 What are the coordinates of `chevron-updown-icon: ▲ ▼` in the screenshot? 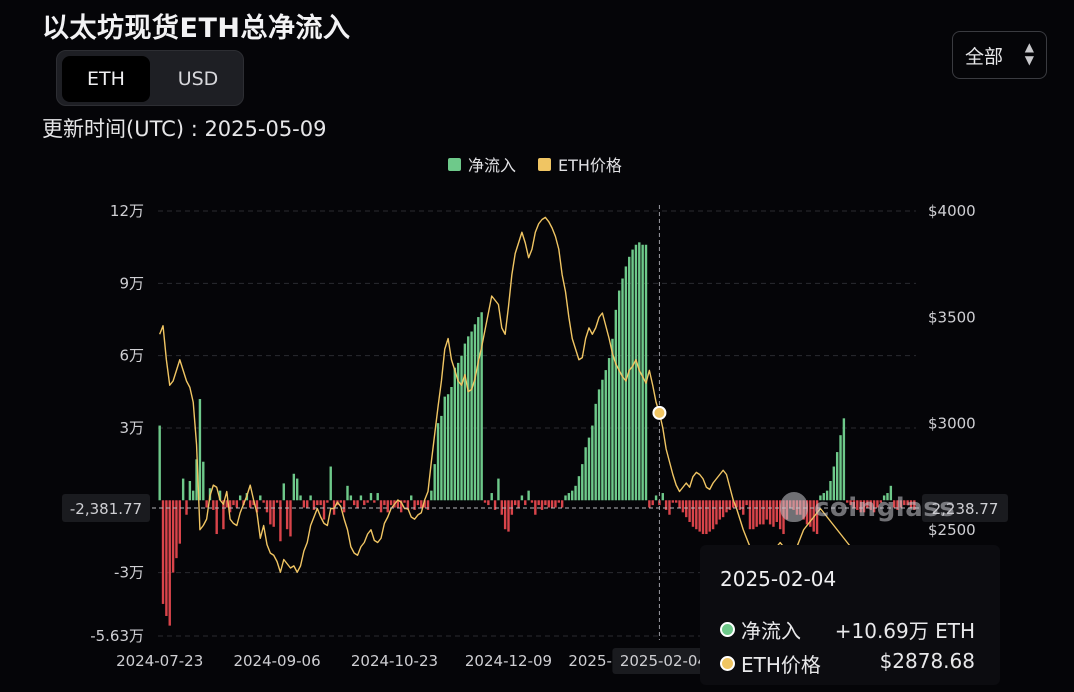 It's located at (1029, 53).